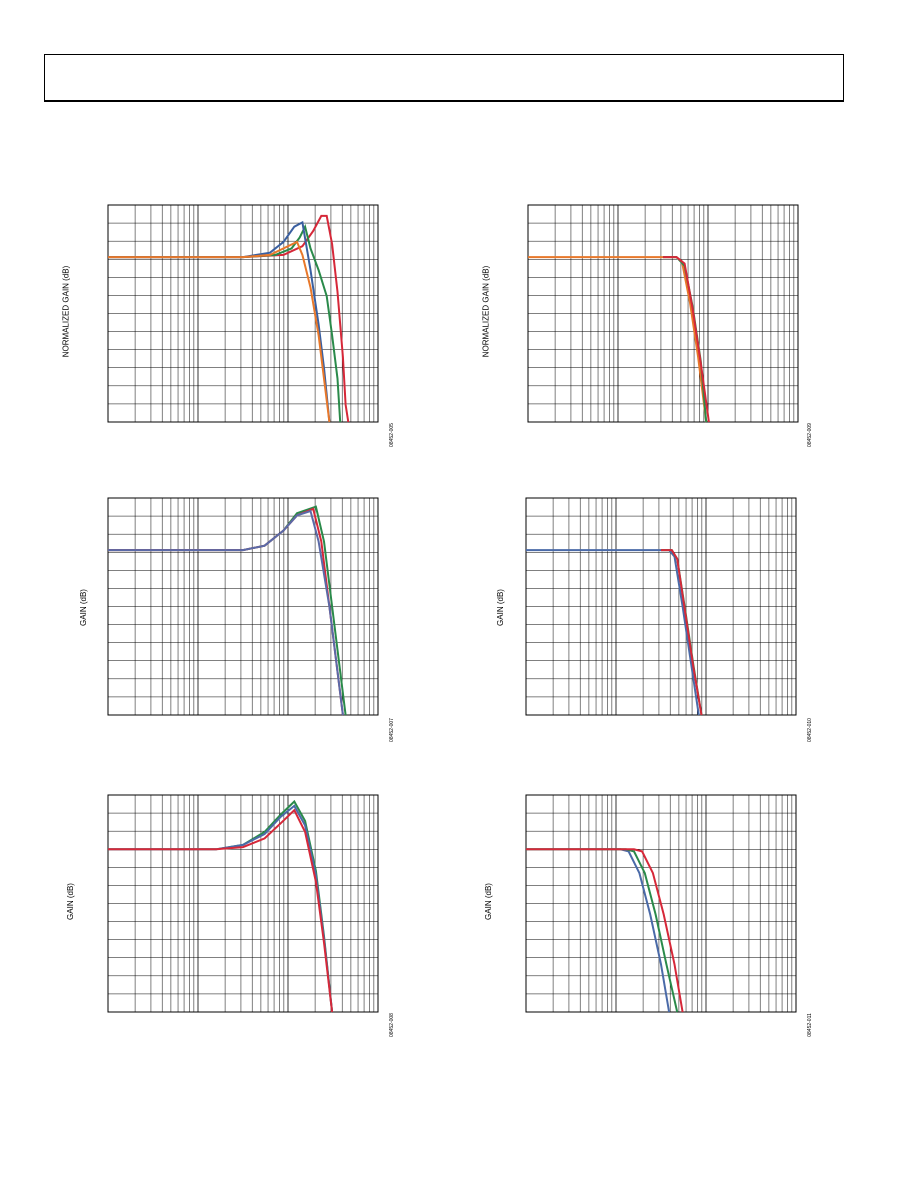 This screenshot has height=1188, width=918. Describe the element at coordinates (391, 435) in the screenshot. I see `figure-code: 08452-005` at that location.